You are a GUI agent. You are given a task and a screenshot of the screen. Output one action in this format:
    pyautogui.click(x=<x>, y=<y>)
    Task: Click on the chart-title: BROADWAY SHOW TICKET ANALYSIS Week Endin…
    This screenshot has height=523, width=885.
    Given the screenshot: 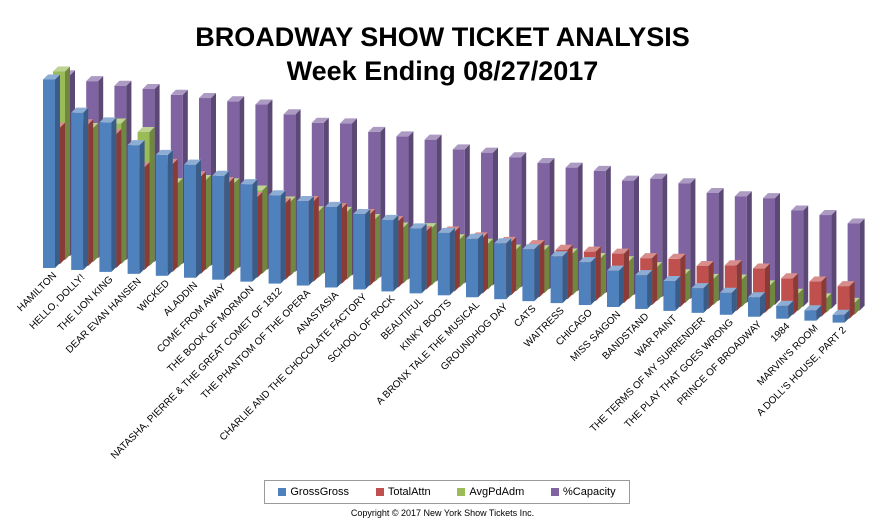 What is the action you would take?
    pyautogui.click(x=442, y=54)
    